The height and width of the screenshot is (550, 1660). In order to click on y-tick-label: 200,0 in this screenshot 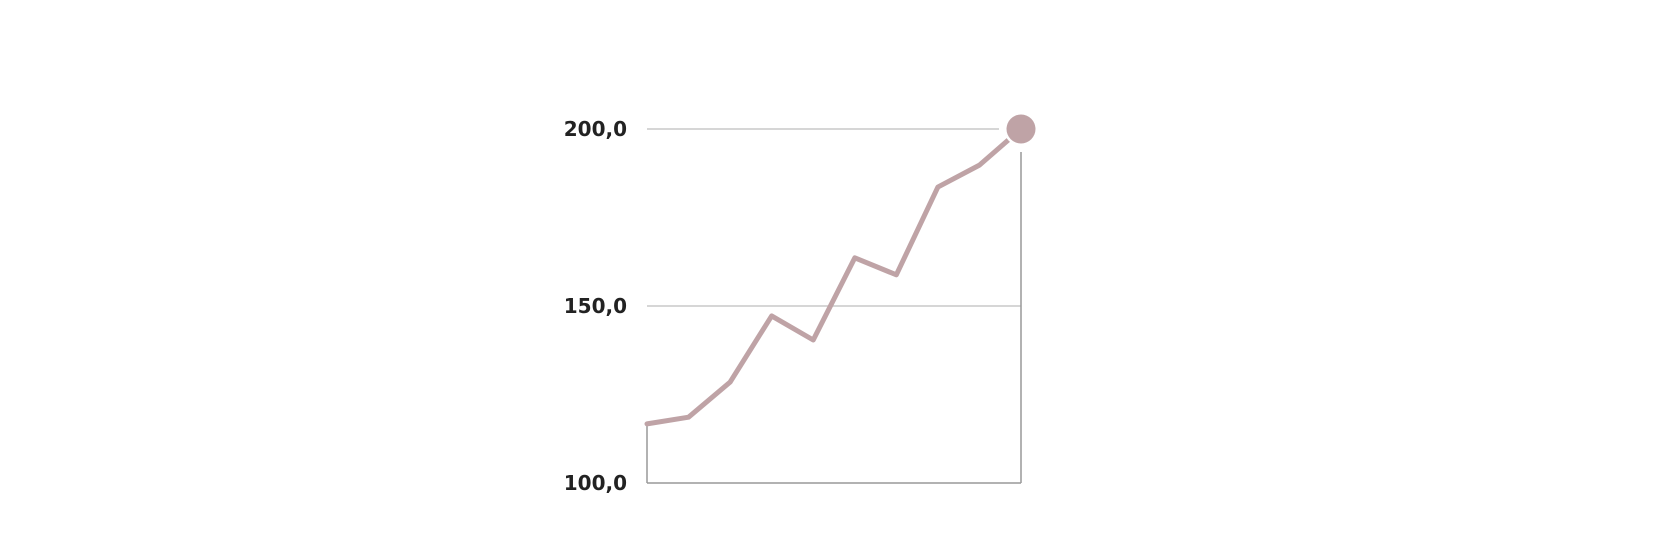, I will do `click(595, 129)`.